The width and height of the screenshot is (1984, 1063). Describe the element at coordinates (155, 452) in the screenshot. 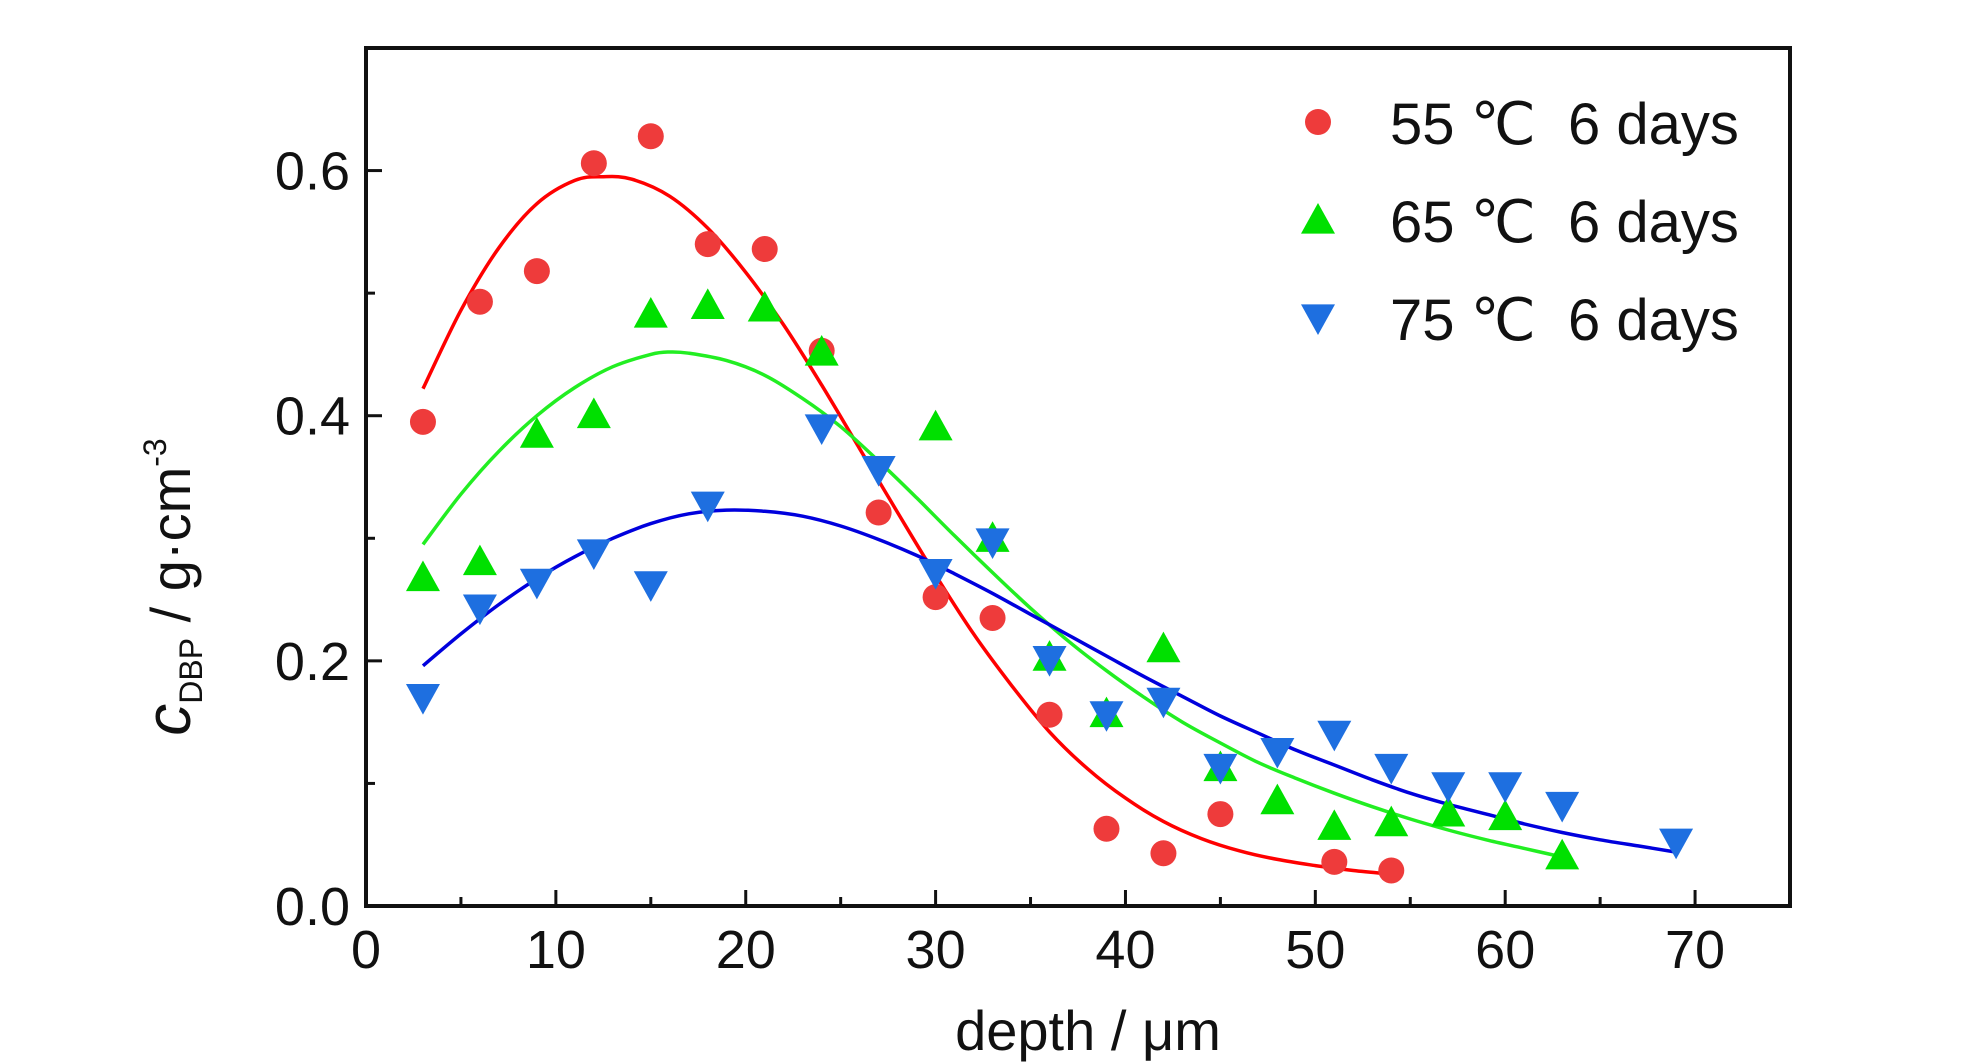

I see `y-axis-title-sup: -3` at that location.